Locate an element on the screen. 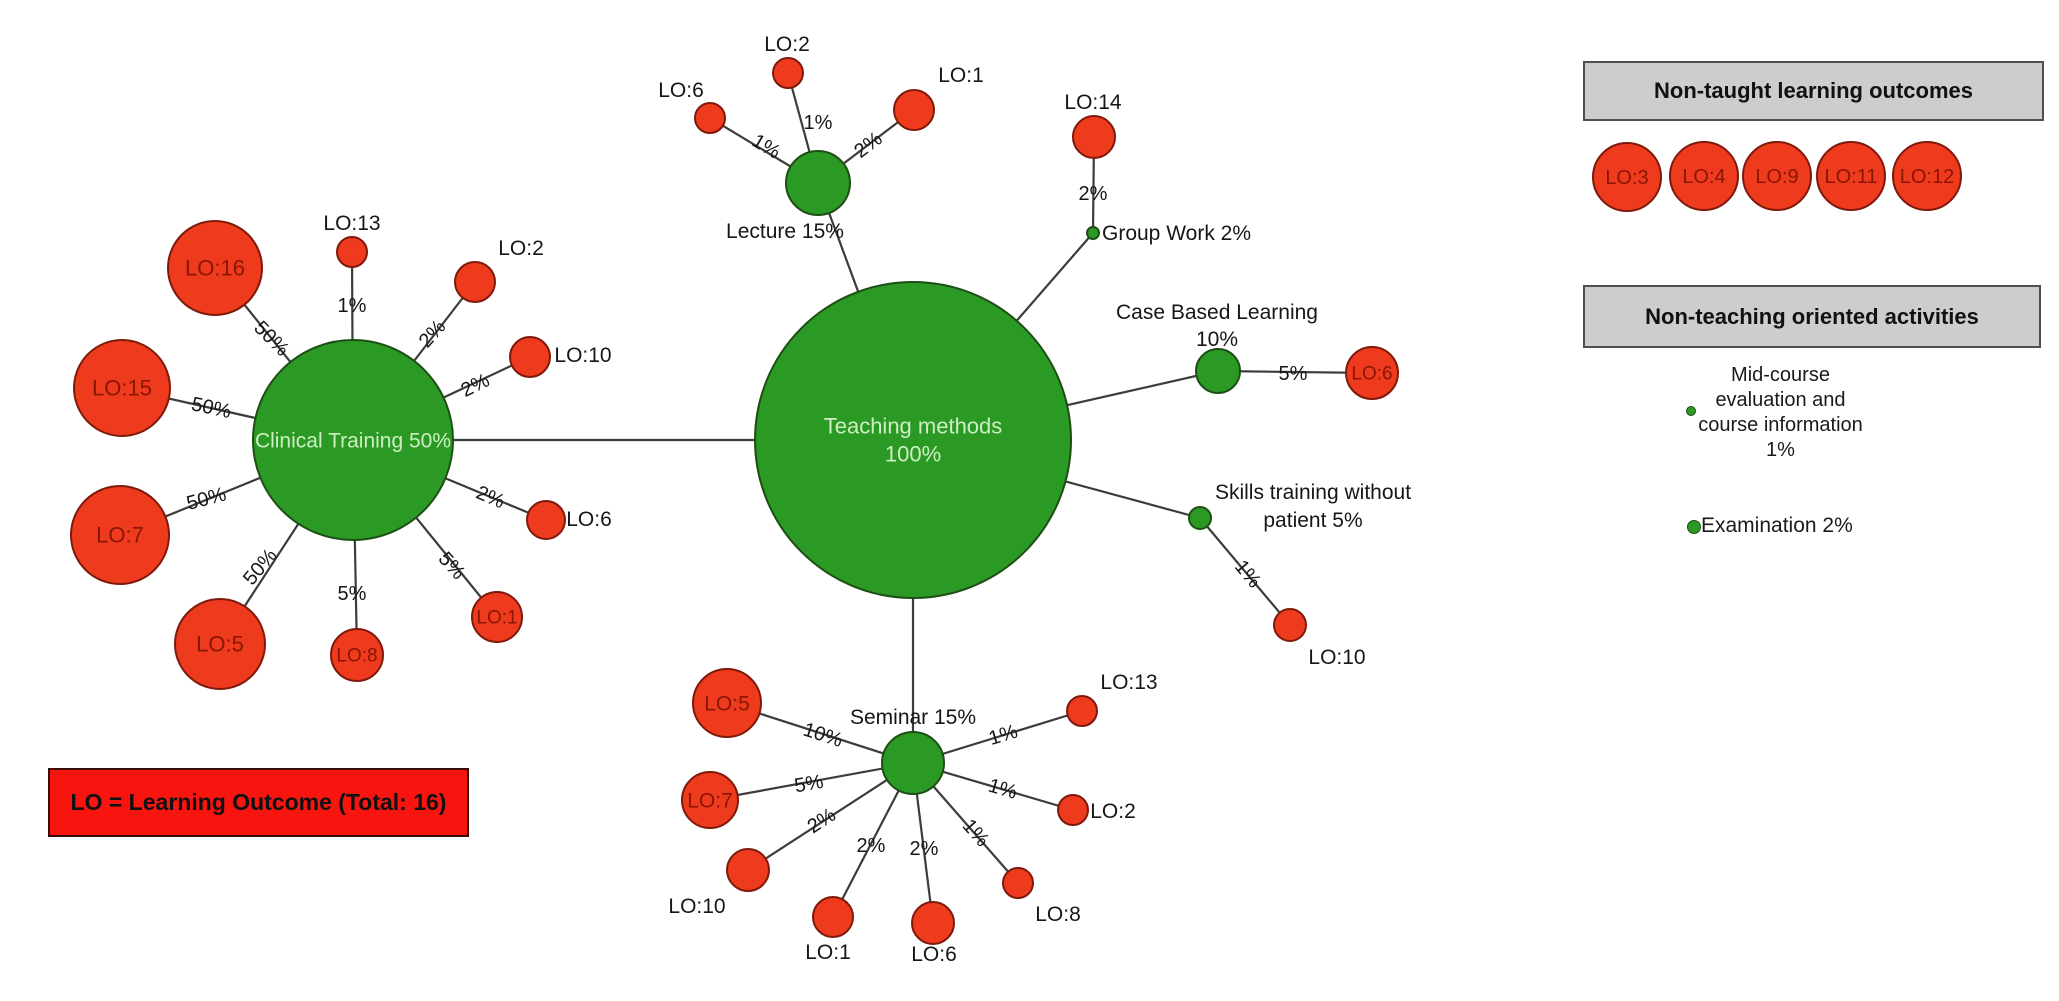  outcome-node-m6 is located at coordinates (933, 923).